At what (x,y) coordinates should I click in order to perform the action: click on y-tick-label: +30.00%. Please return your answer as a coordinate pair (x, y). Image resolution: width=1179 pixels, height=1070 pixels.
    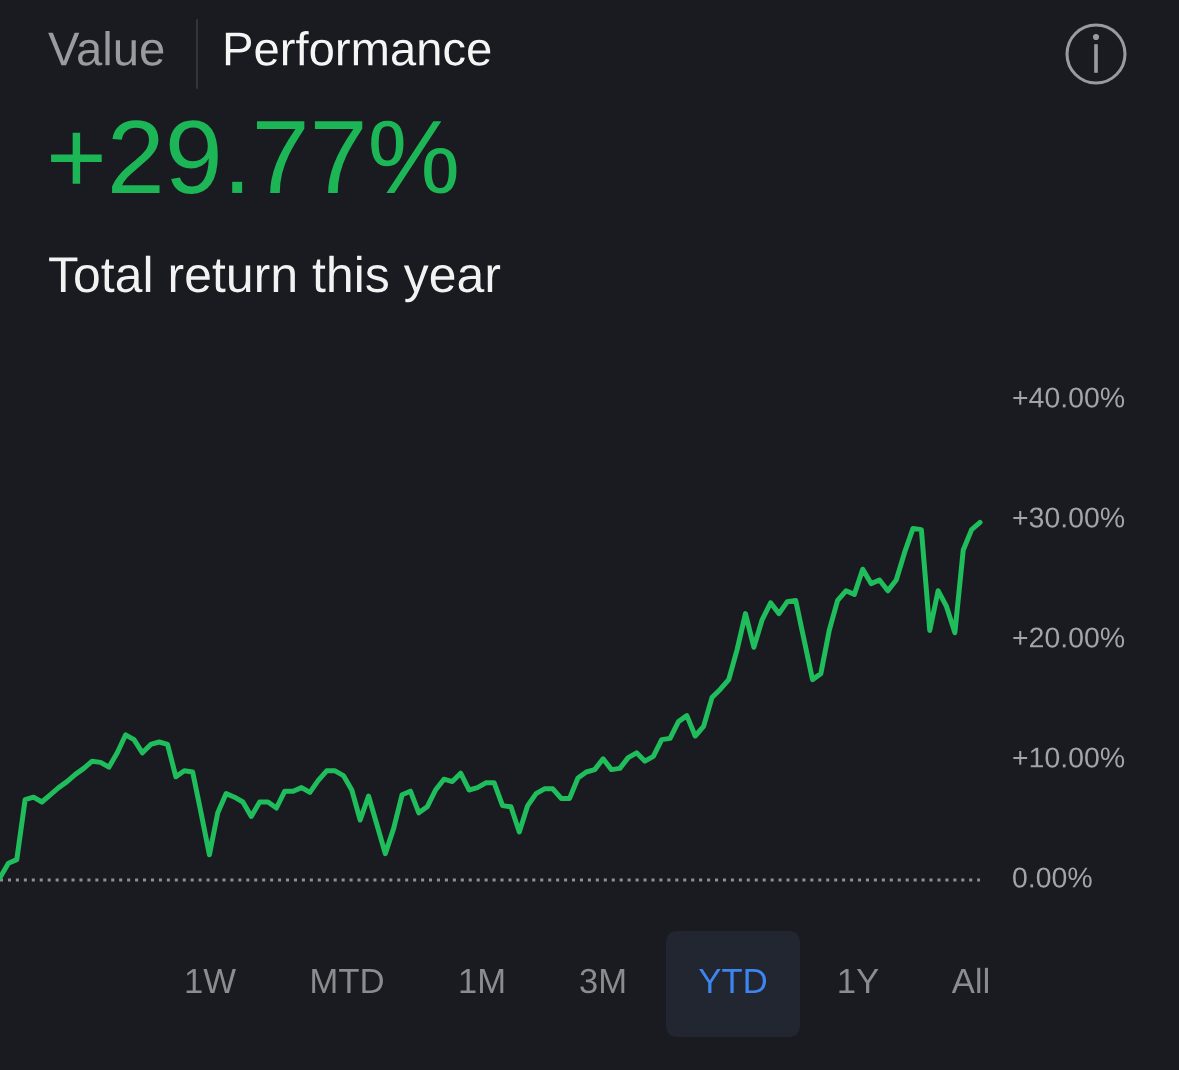
    Looking at the image, I should click on (1069, 517).